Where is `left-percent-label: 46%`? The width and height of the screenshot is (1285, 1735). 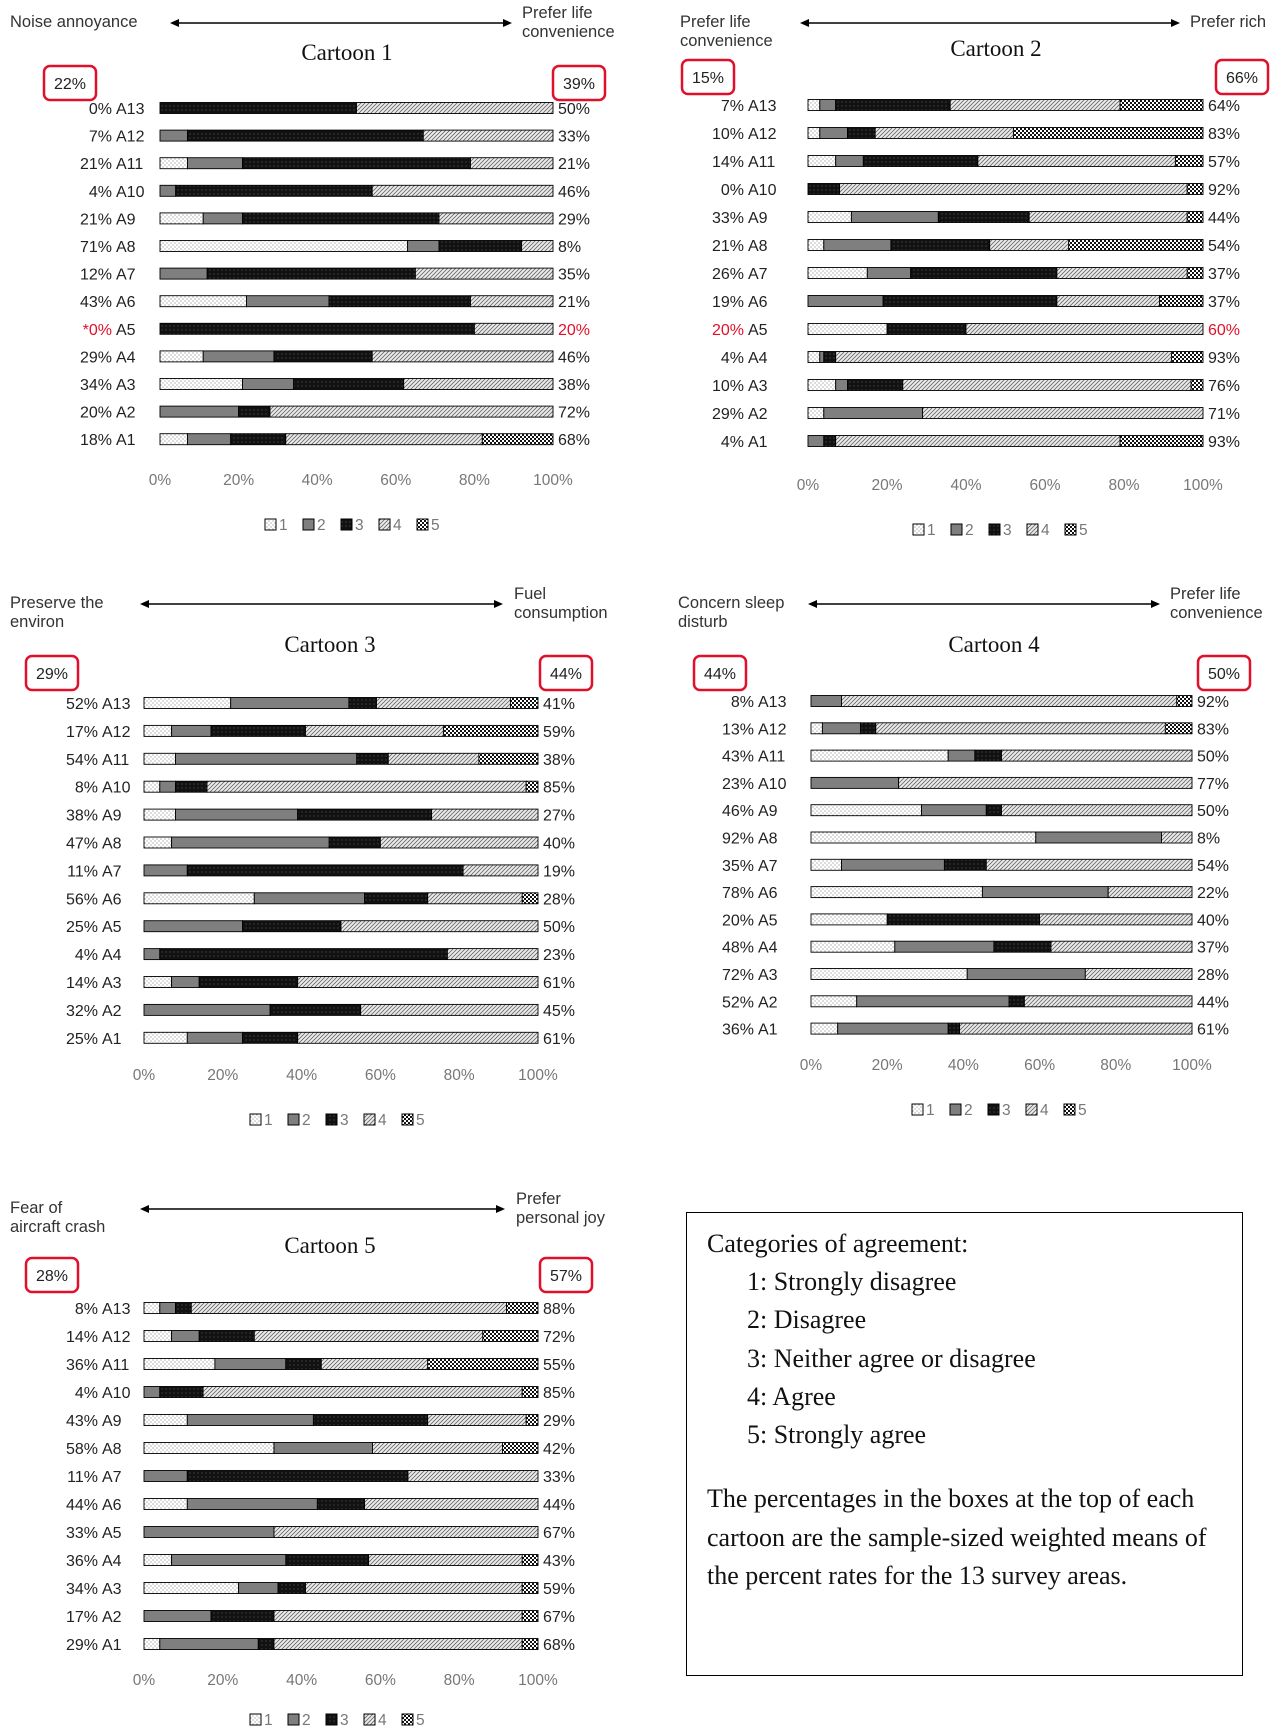
left-percent-label: 46% is located at coordinates (738, 811).